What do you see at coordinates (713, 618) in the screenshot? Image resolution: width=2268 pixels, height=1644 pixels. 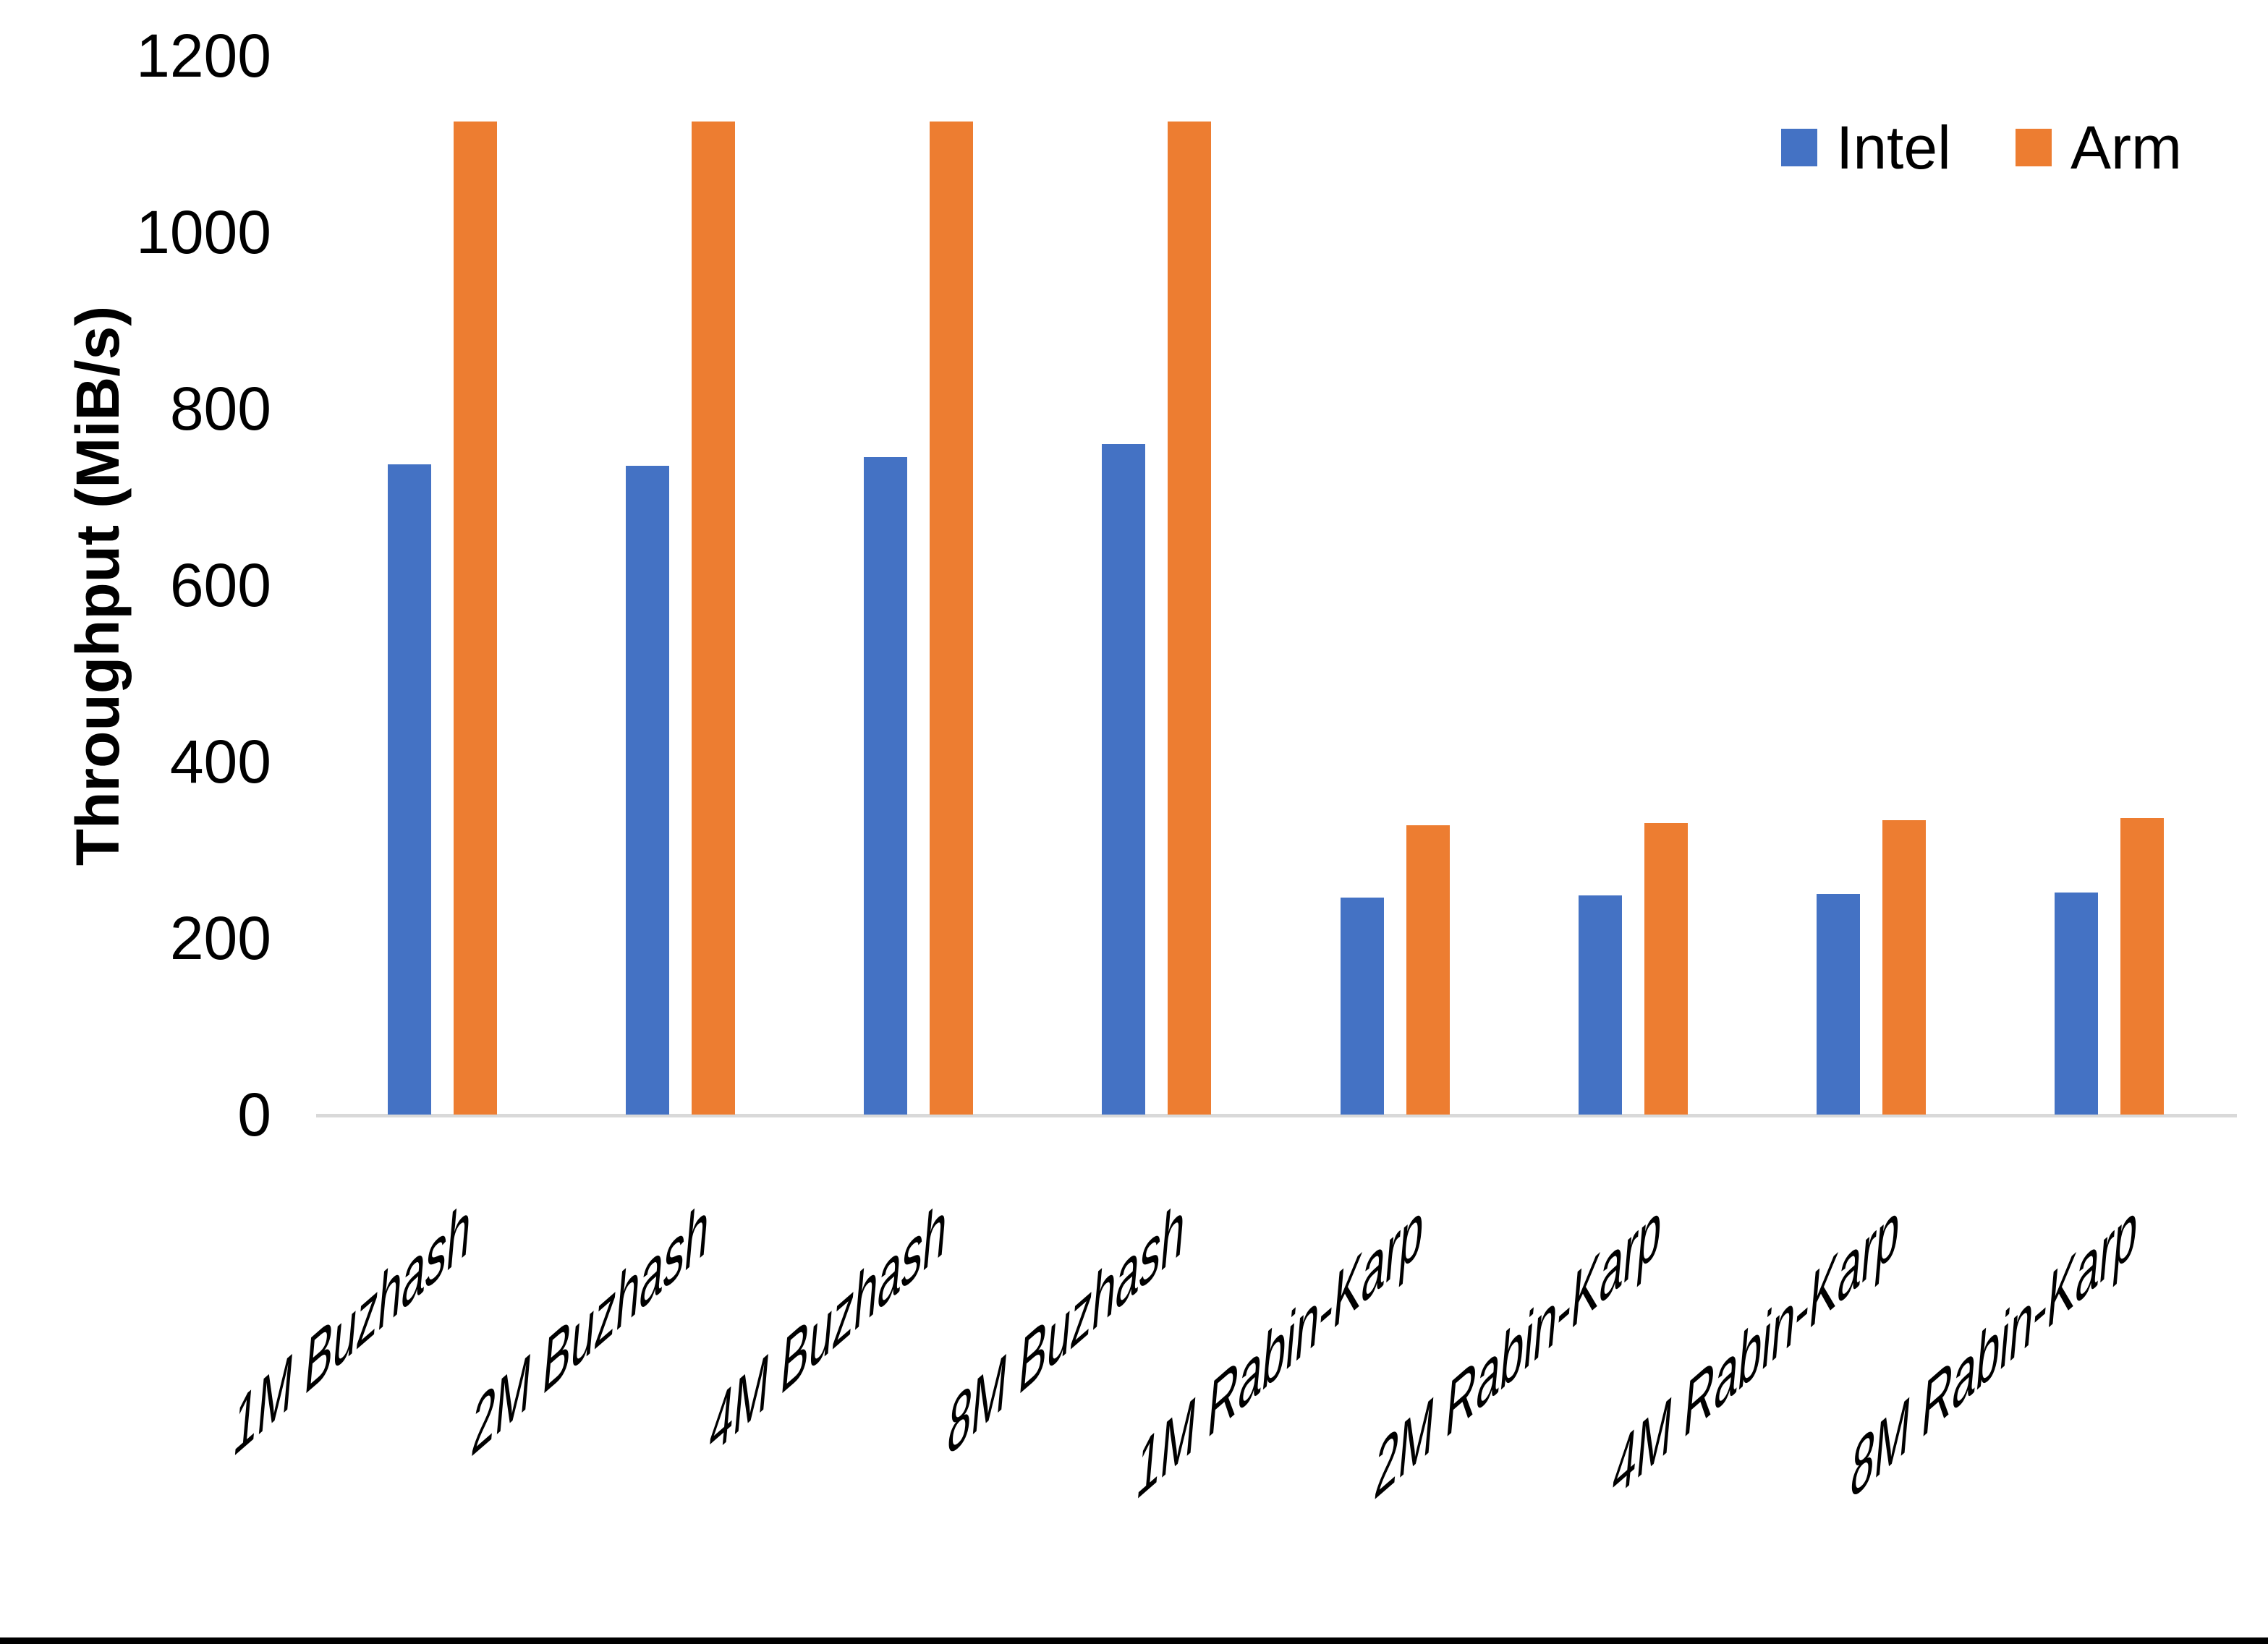 I see `bar-arm-2m-buzhash` at bounding box center [713, 618].